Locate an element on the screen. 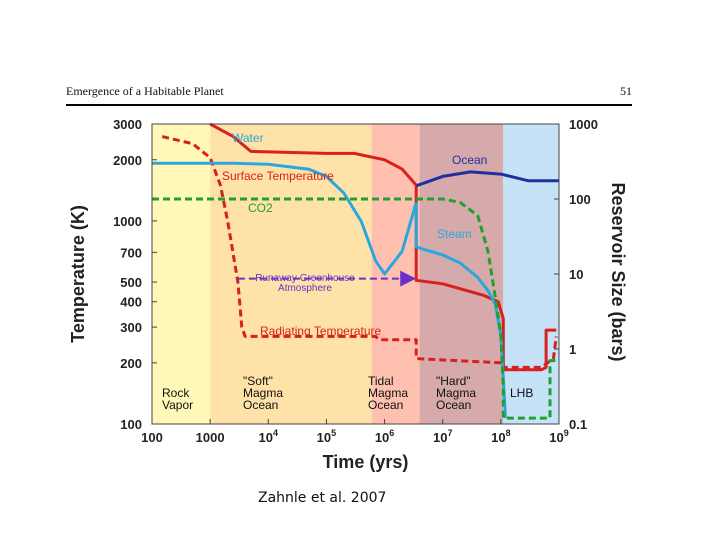 The image size is (720, 540). phase-band-soft-magma-ocean is located at coordinates (291, 274).